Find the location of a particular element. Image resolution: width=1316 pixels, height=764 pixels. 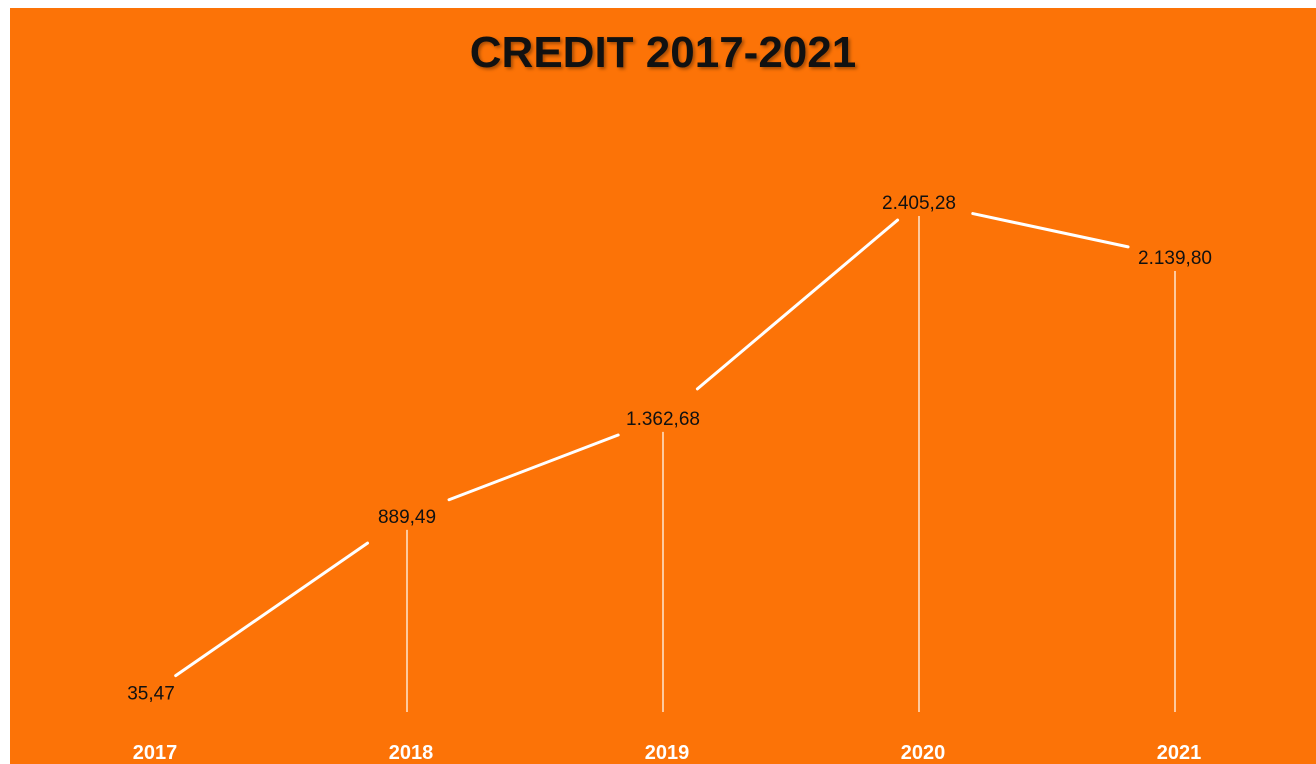

chart-title: CREDIT 2017-2021 is located at coordinates (663, 52).